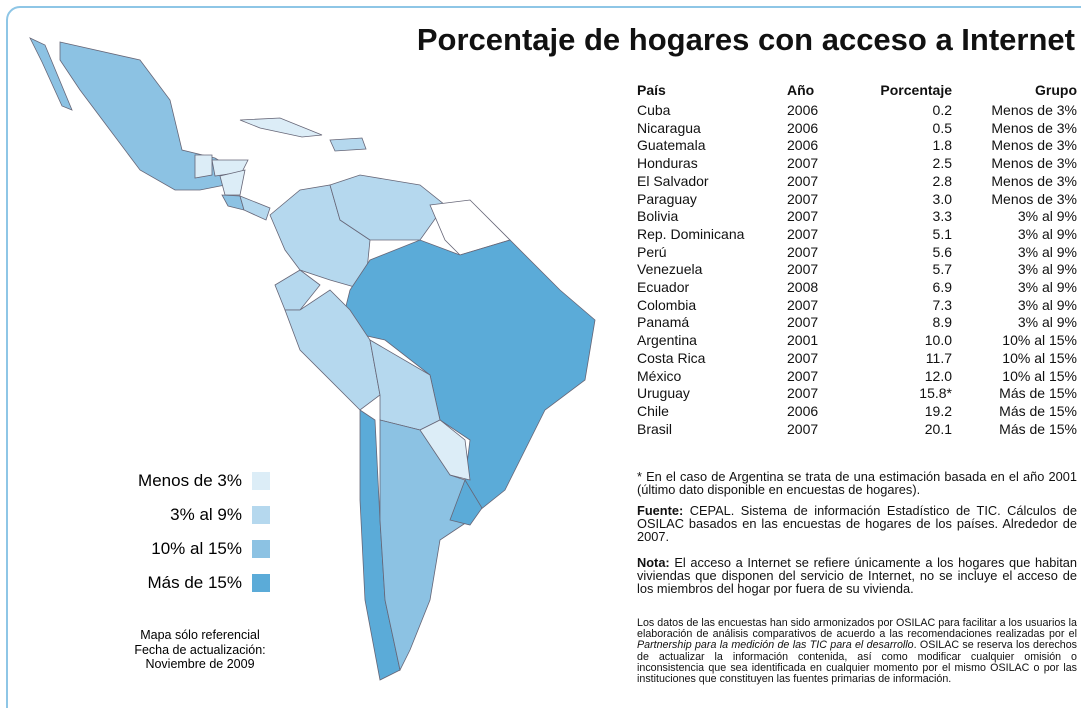 This screenshot has height=708, width=1081. What do you see at coordinates (938, 375) in the screenshot?
I see `table-cell: 12.0` at bounding box center [938, 375].